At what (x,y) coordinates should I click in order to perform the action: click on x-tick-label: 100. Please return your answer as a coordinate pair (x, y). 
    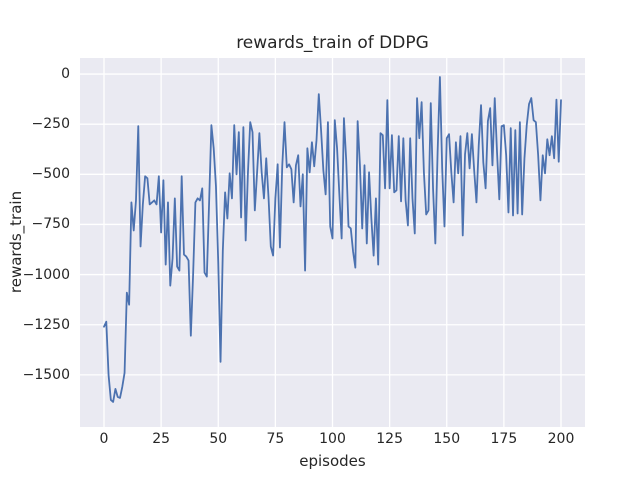
    Looking at the image, I should click on (332, 439).